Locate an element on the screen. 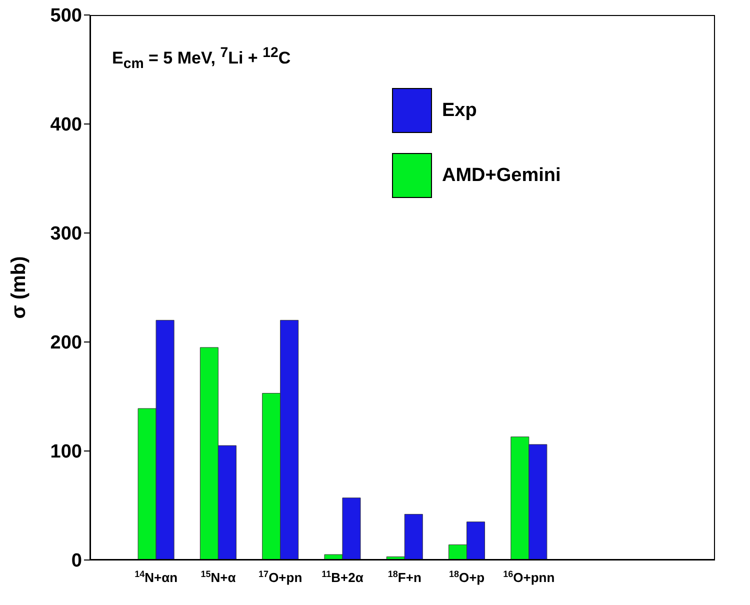 This screenshot has height=605, width=750. y-tick-label: 300 is located at coordinates (66, 234).